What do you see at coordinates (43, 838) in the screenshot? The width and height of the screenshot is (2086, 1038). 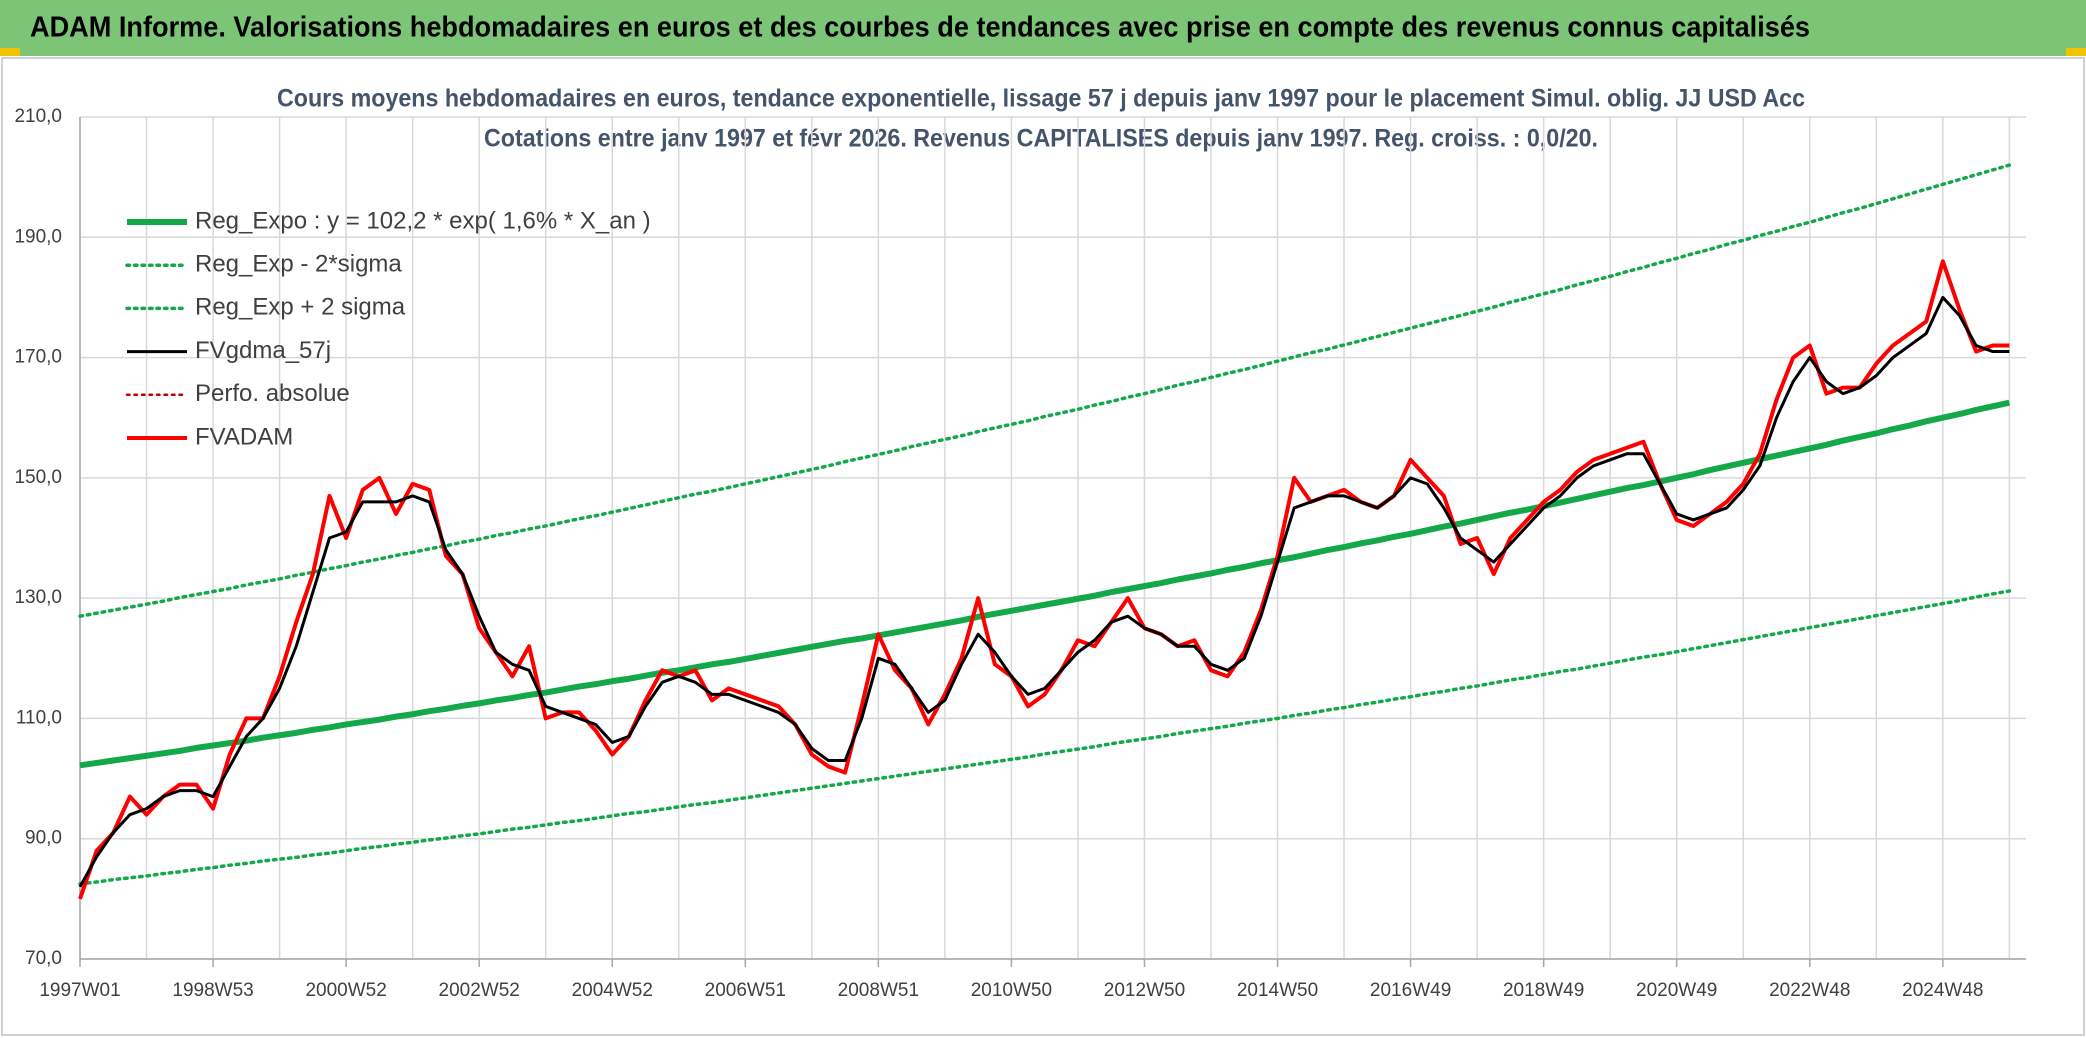 I see `y-tick-label: 90,0` at bounding box center [43, 838].